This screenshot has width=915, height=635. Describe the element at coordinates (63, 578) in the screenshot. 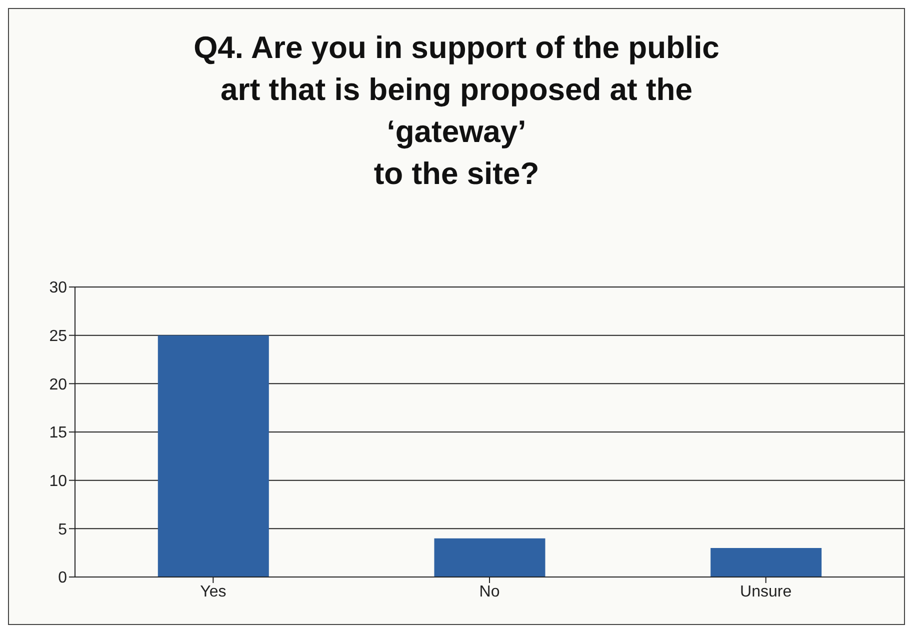

I see `y-tick-label: 0` at that location.